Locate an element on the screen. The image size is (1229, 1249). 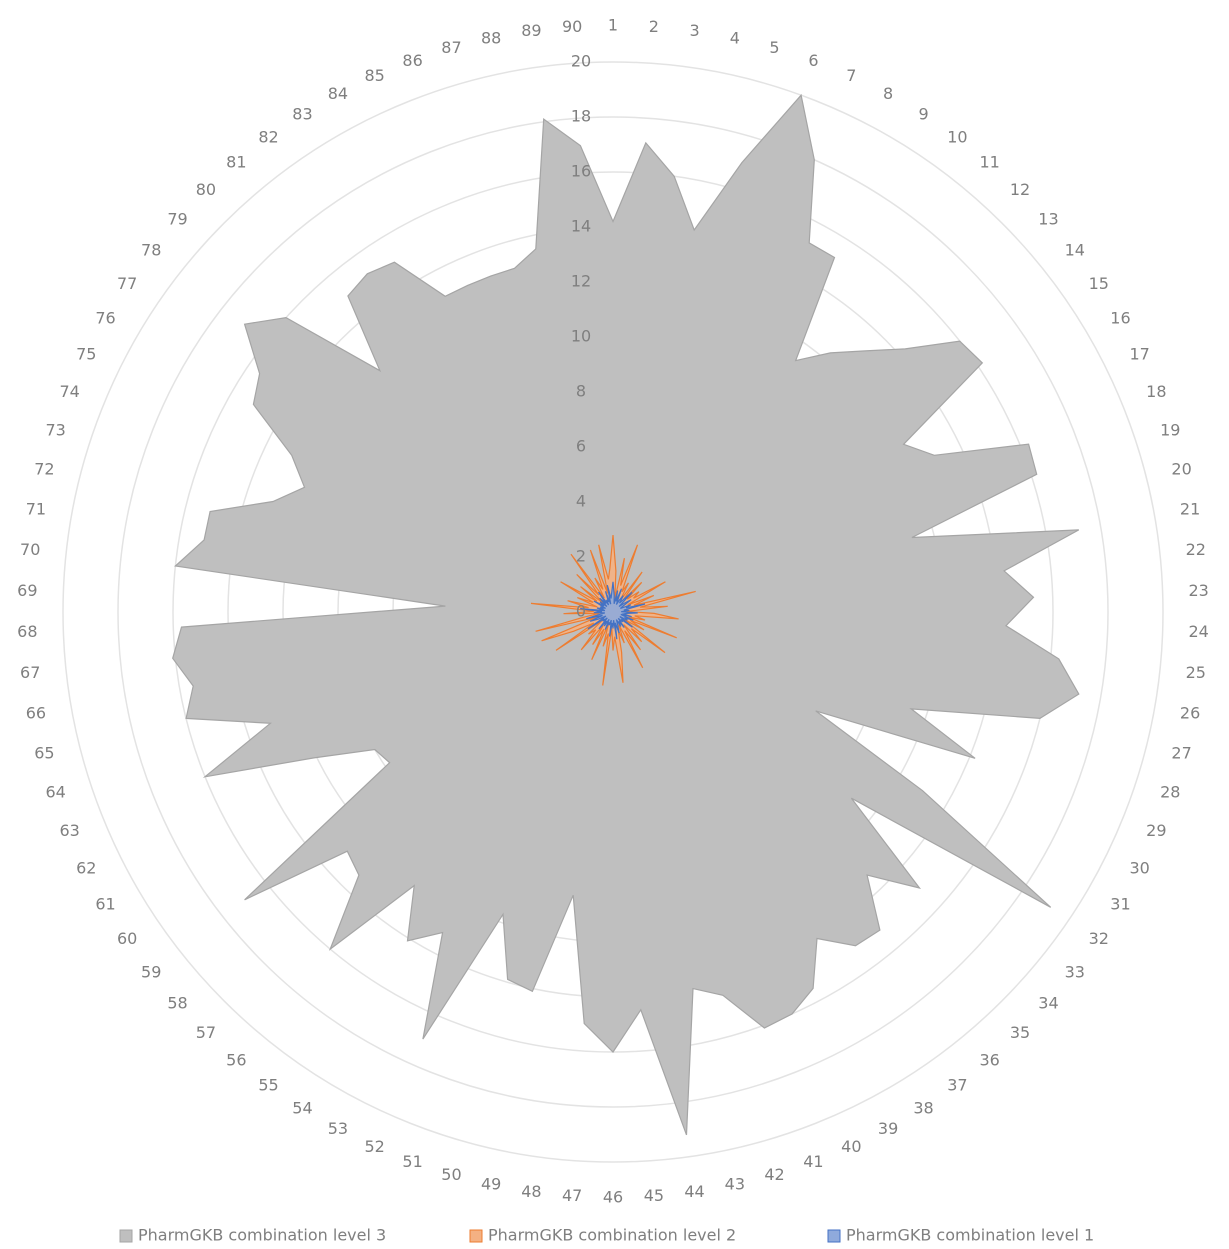
category-label: 58 is located at coordinates (177, 1003).